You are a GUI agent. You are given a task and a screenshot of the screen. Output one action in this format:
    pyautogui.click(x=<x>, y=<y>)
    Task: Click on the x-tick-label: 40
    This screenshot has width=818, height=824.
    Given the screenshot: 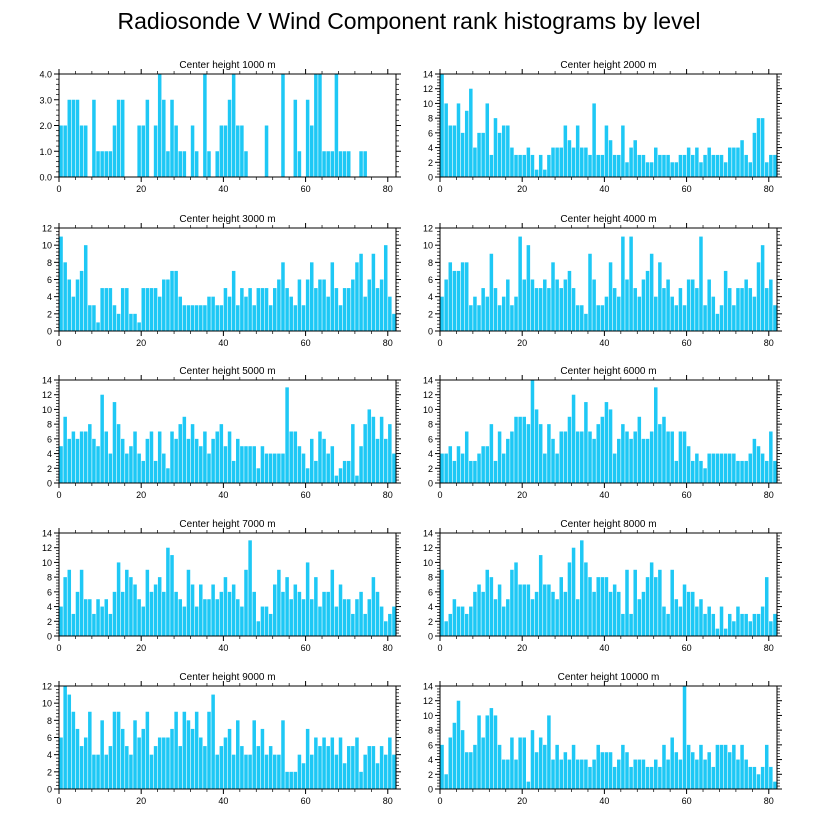 What is the action you would take?
    pyautogui.click(x=223, y=648)
    